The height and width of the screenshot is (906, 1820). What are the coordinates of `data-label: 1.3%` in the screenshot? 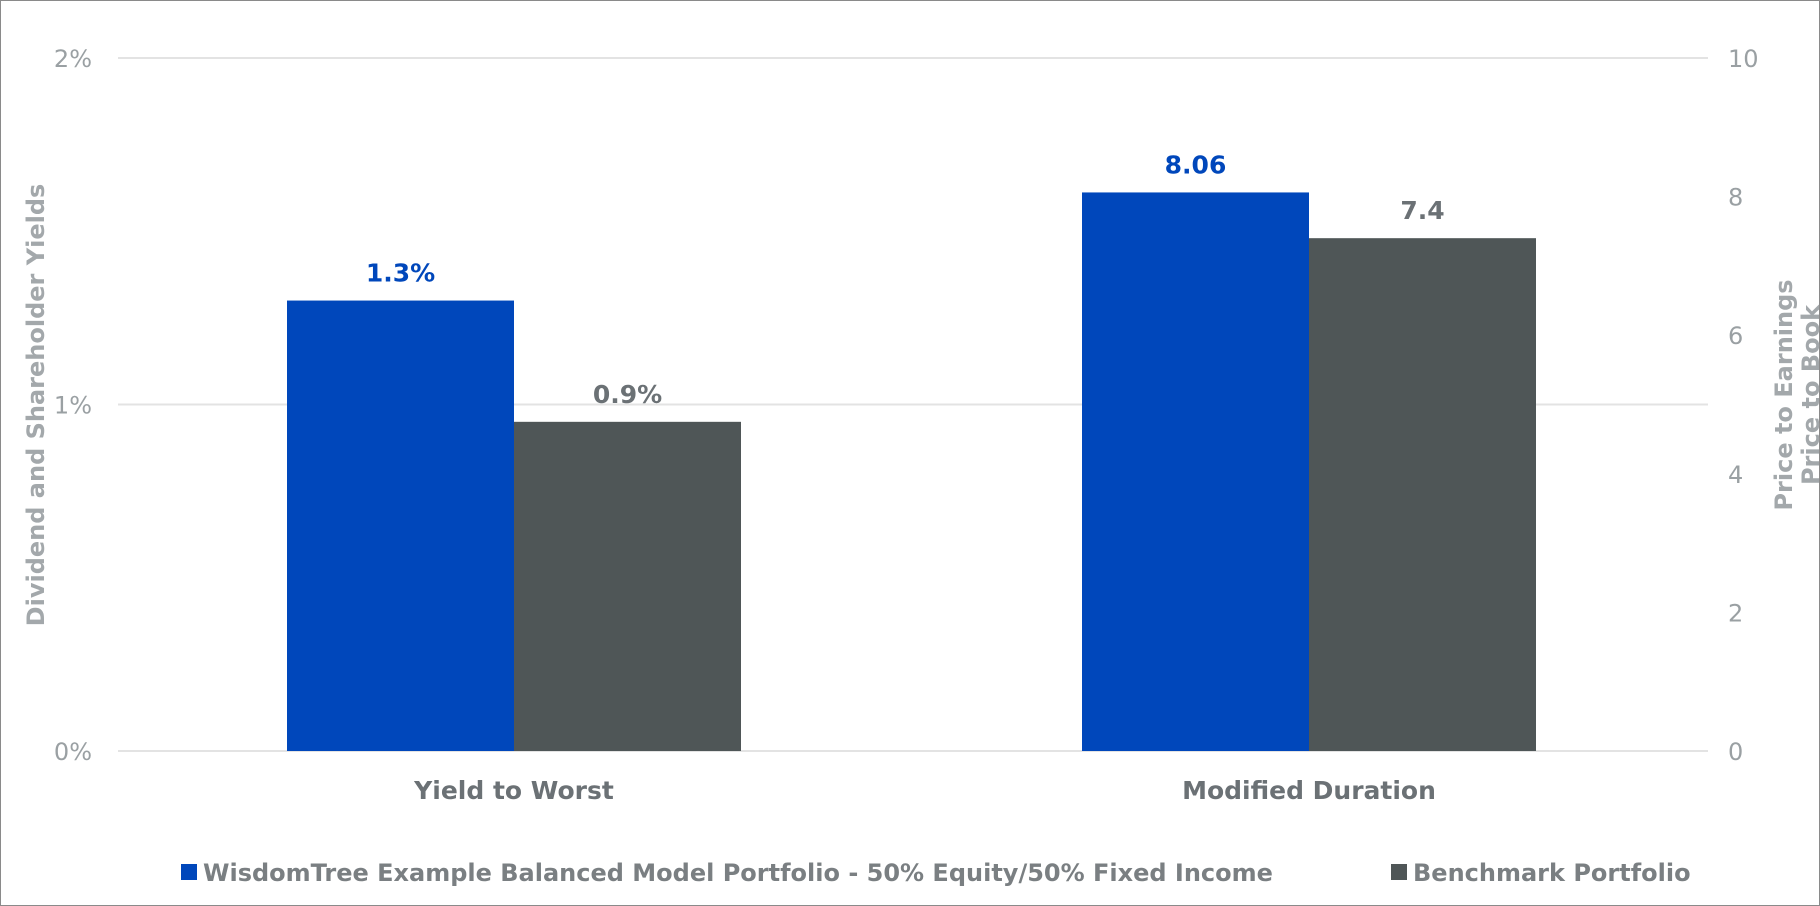 It's located at (400, 273).